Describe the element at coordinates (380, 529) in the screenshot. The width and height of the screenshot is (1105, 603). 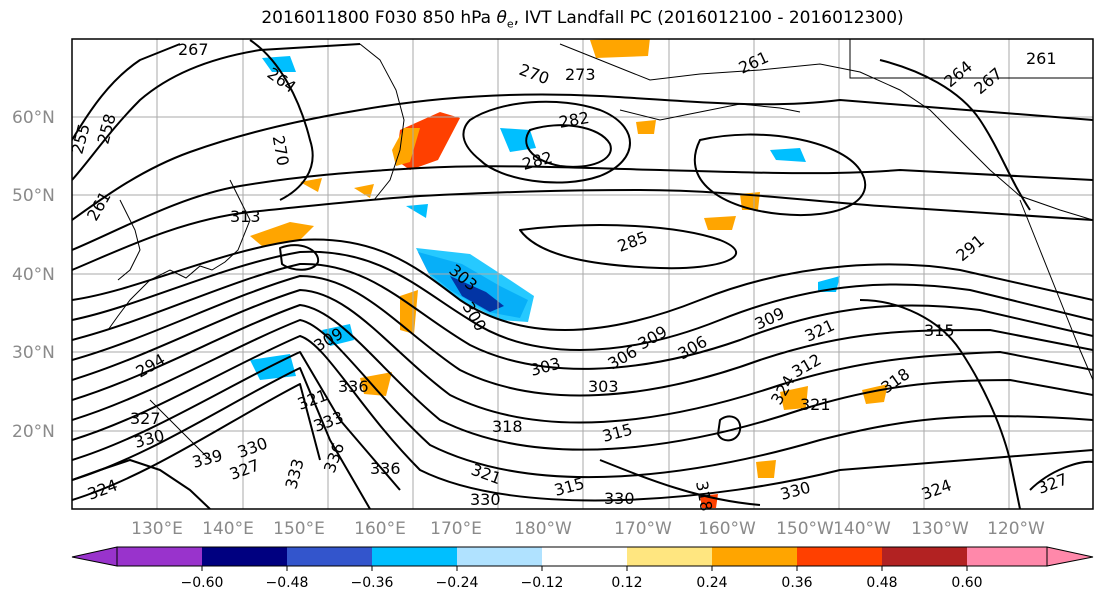
I see `lon-label: 160°E` at that location.